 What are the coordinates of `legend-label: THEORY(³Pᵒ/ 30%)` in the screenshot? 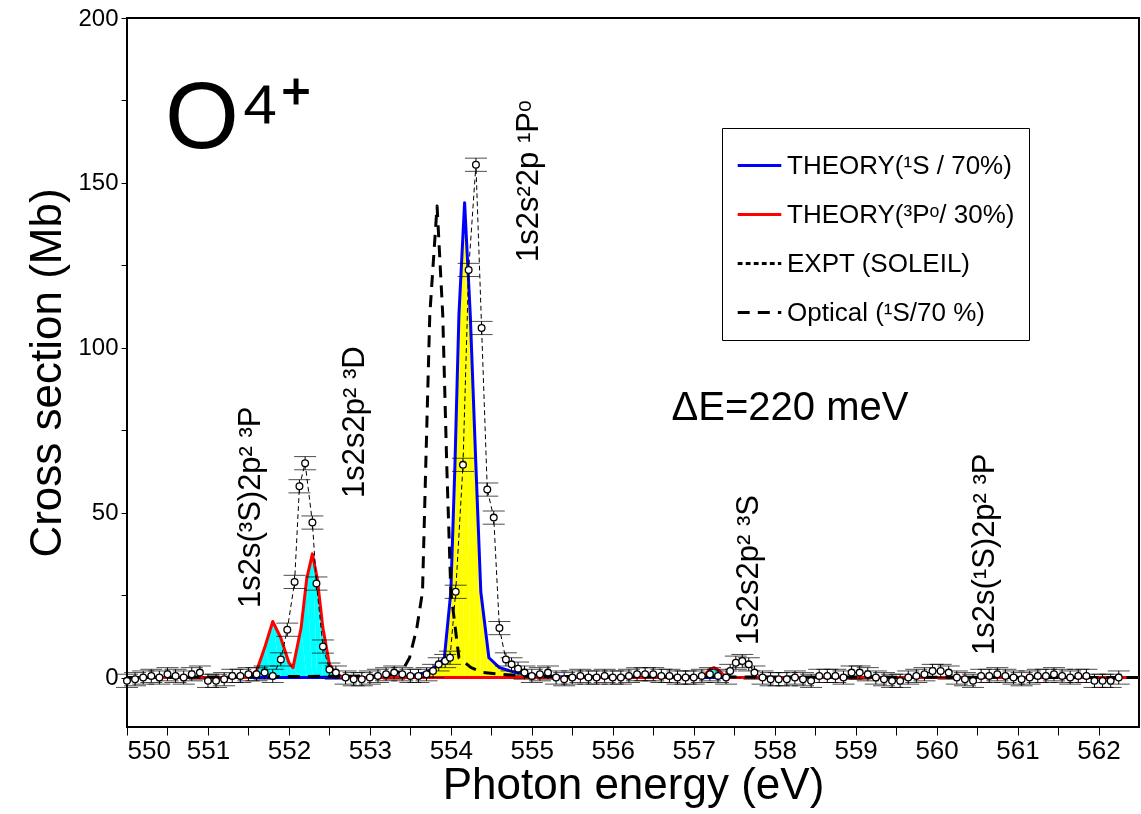 It's located at (901, 213).